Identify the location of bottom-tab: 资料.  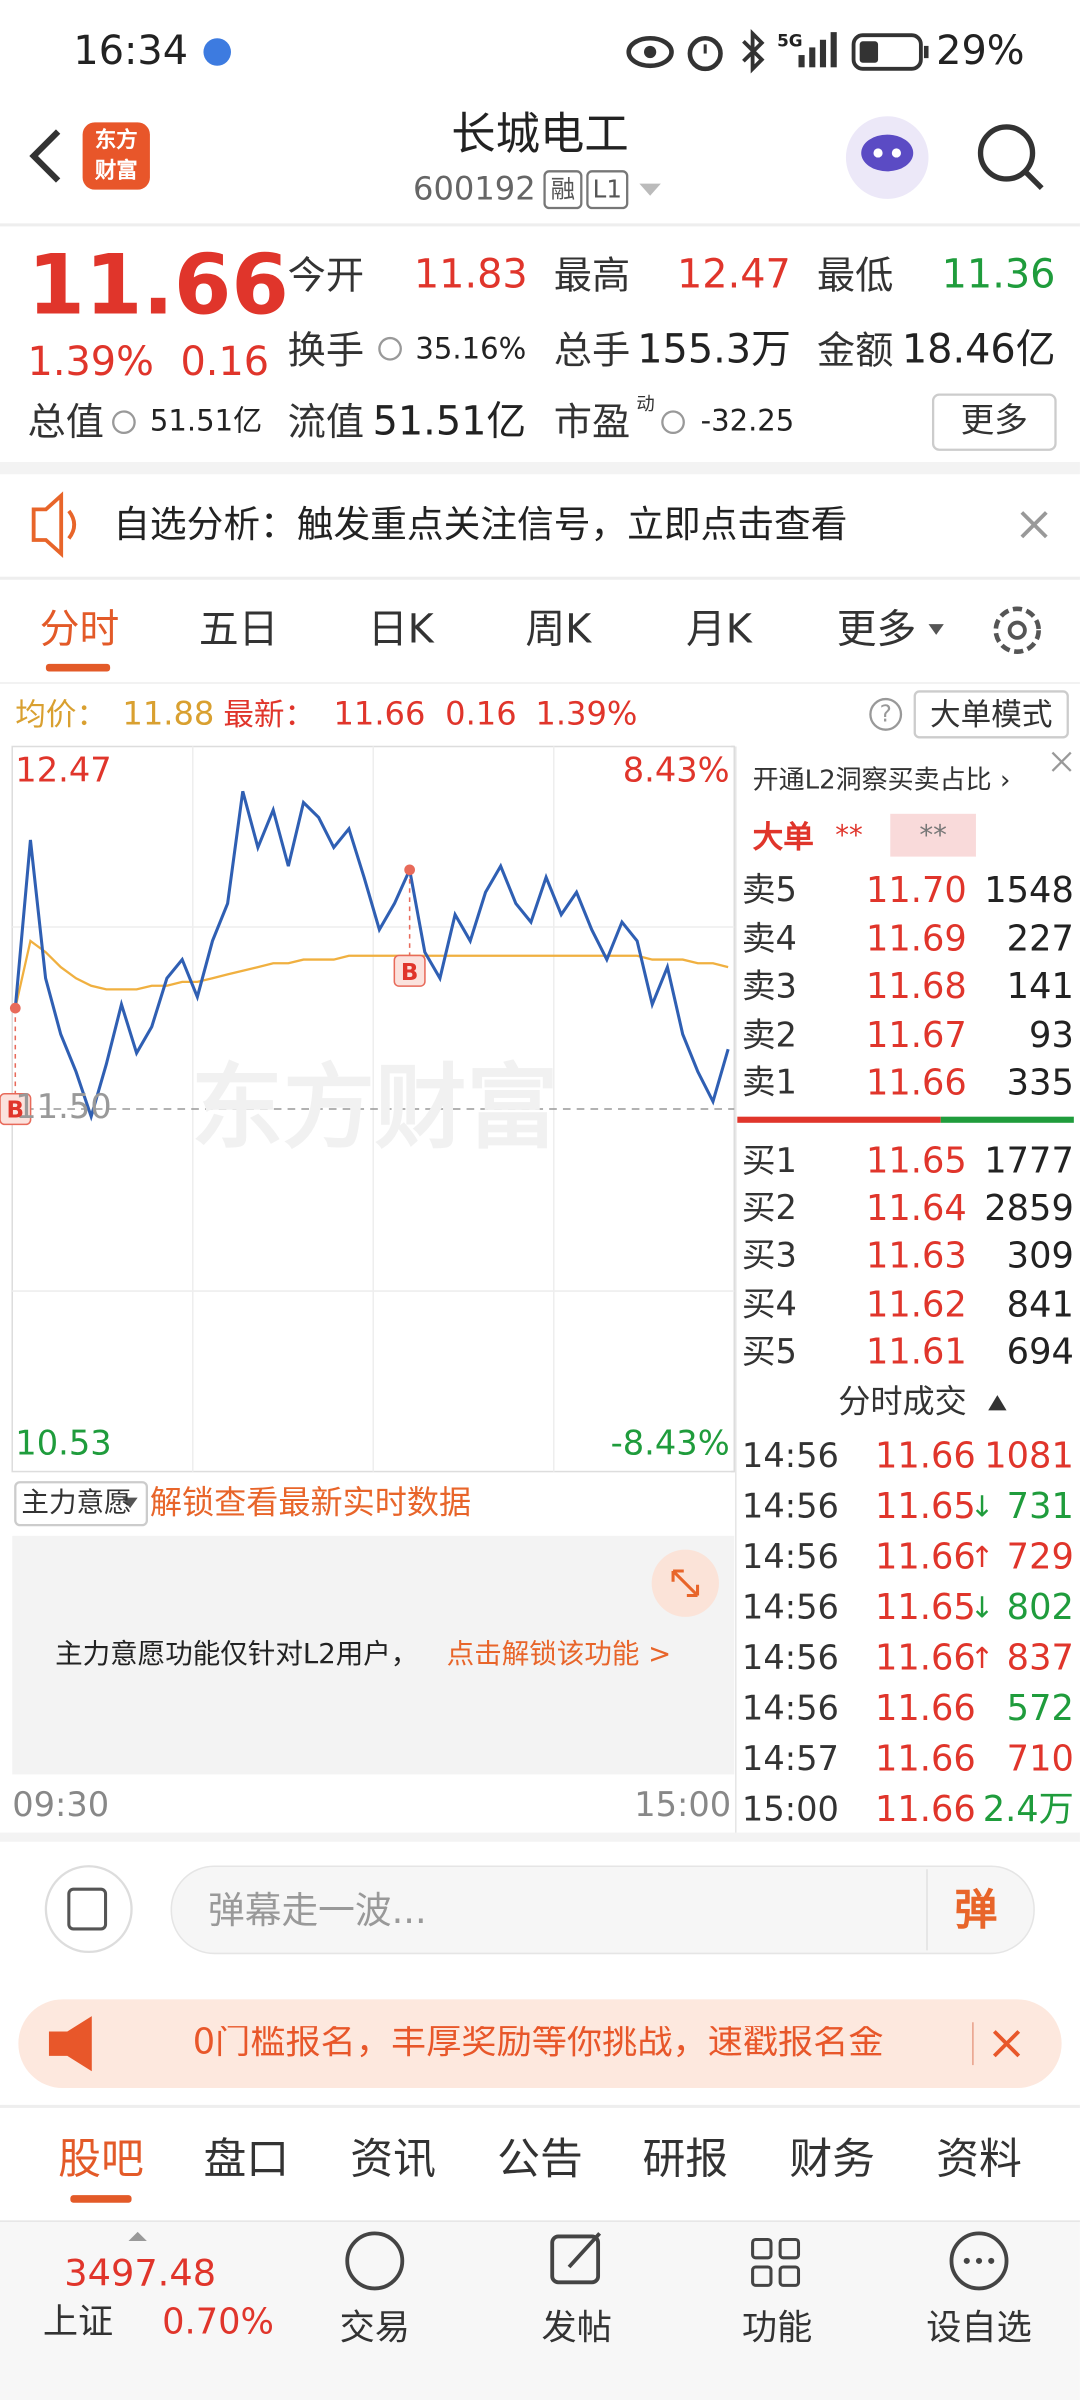
(979, 2159).